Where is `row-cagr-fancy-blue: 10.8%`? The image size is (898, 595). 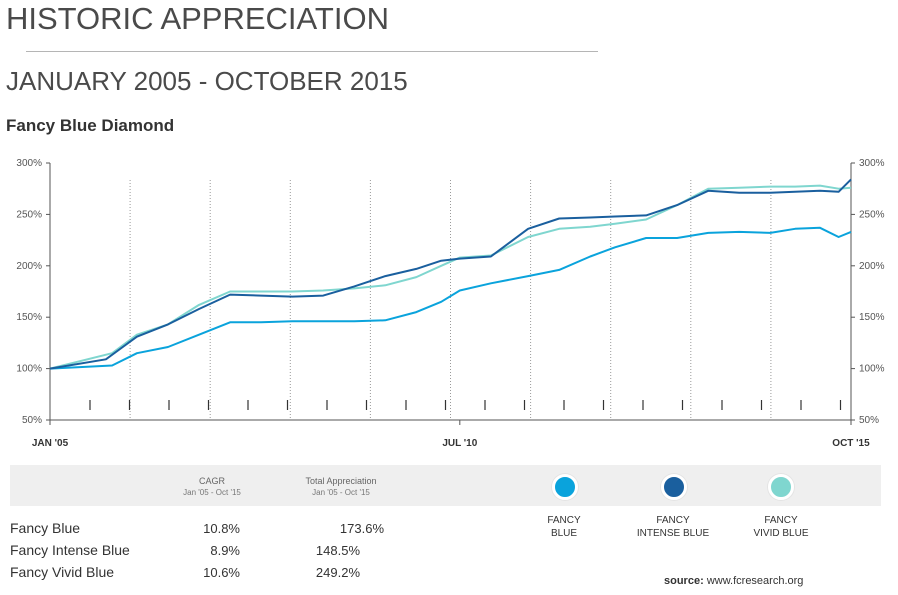 row-cagr-fancy-blue: 10.8% is located at coordinates (221, 528).